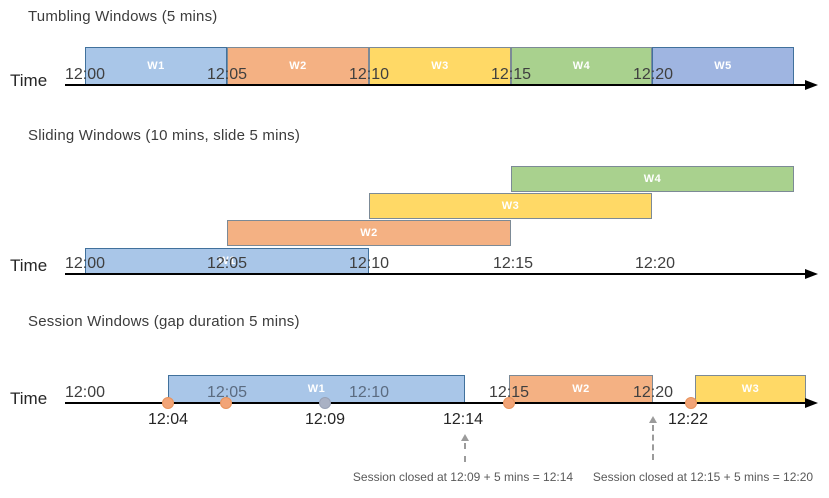  What do you see at coordinates (688, 419) in the screenshot?
I see `event-time-label-12-22: 12:22` at bounding box center [688, 419].